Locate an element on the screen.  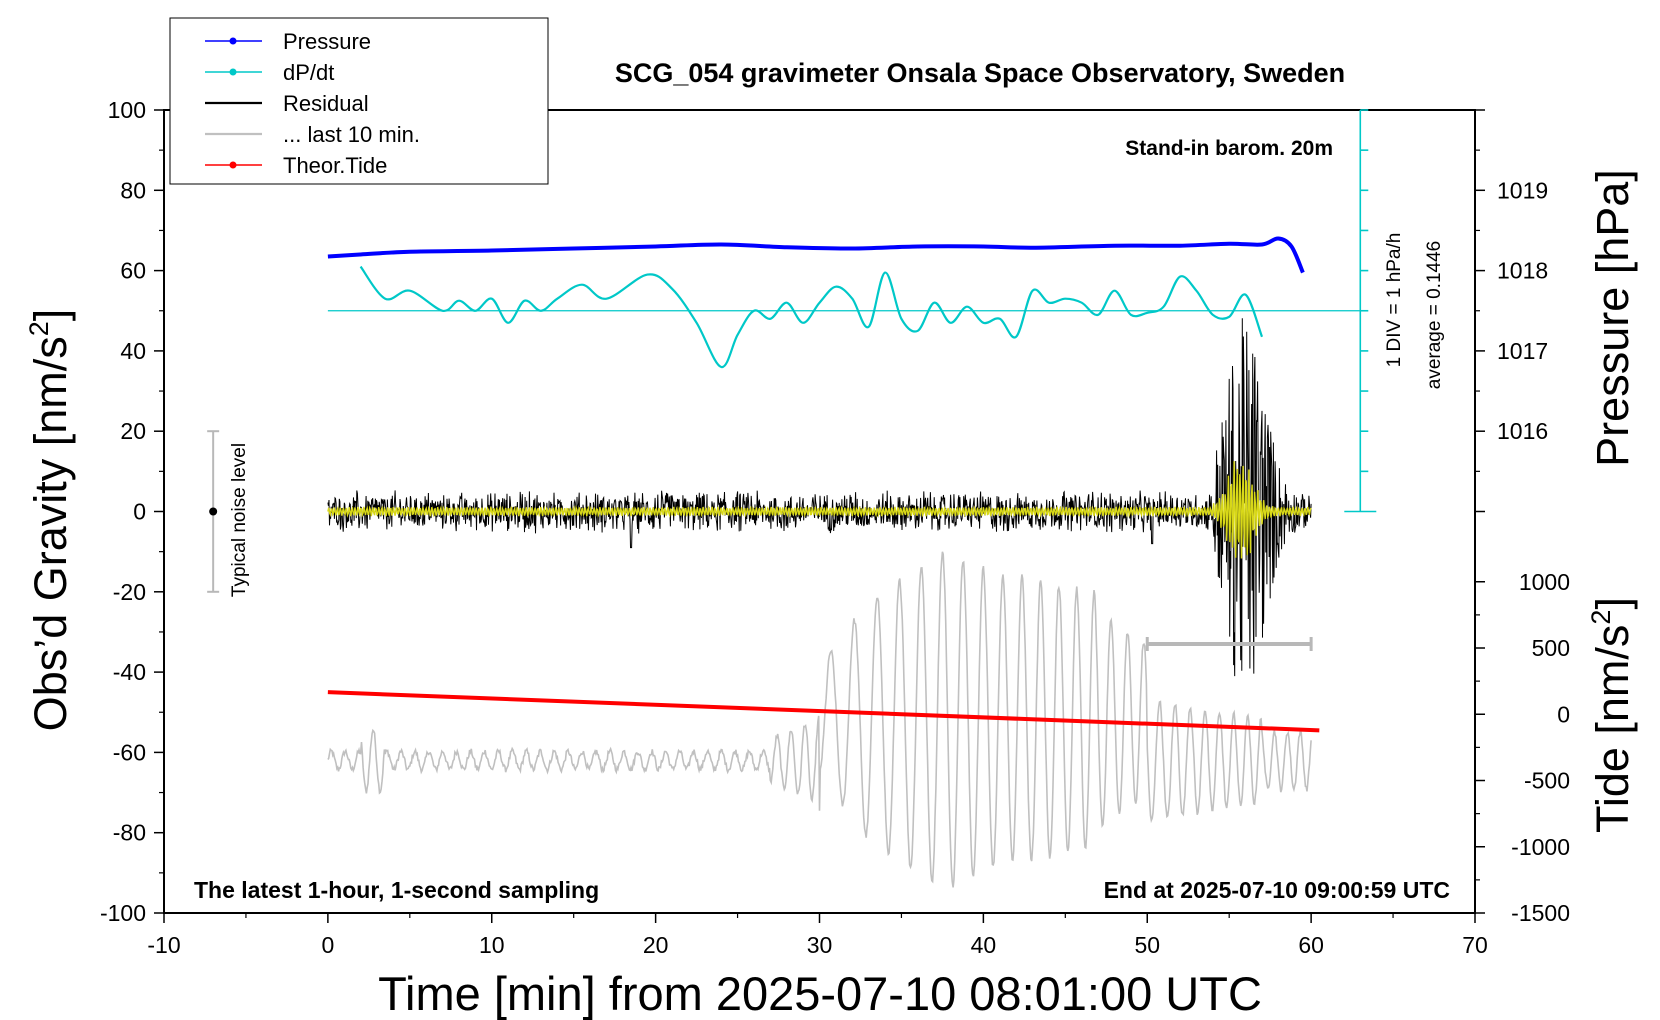
x-tick-label: 40 is located at coordinates (984, 945).